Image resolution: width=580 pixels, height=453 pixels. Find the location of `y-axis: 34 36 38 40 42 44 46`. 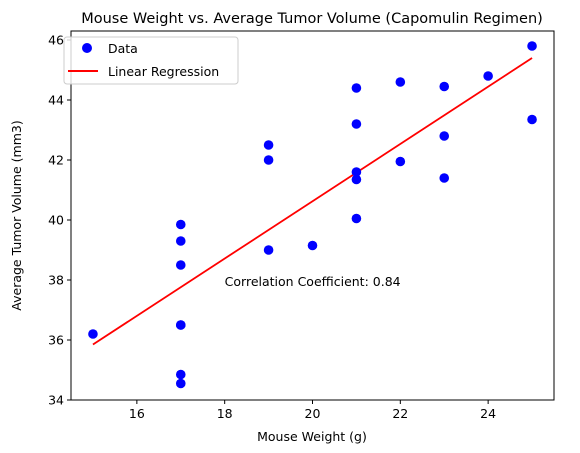

y-axis: 34 36 38 40 42 44 46 is located at coordinates (59, 220).